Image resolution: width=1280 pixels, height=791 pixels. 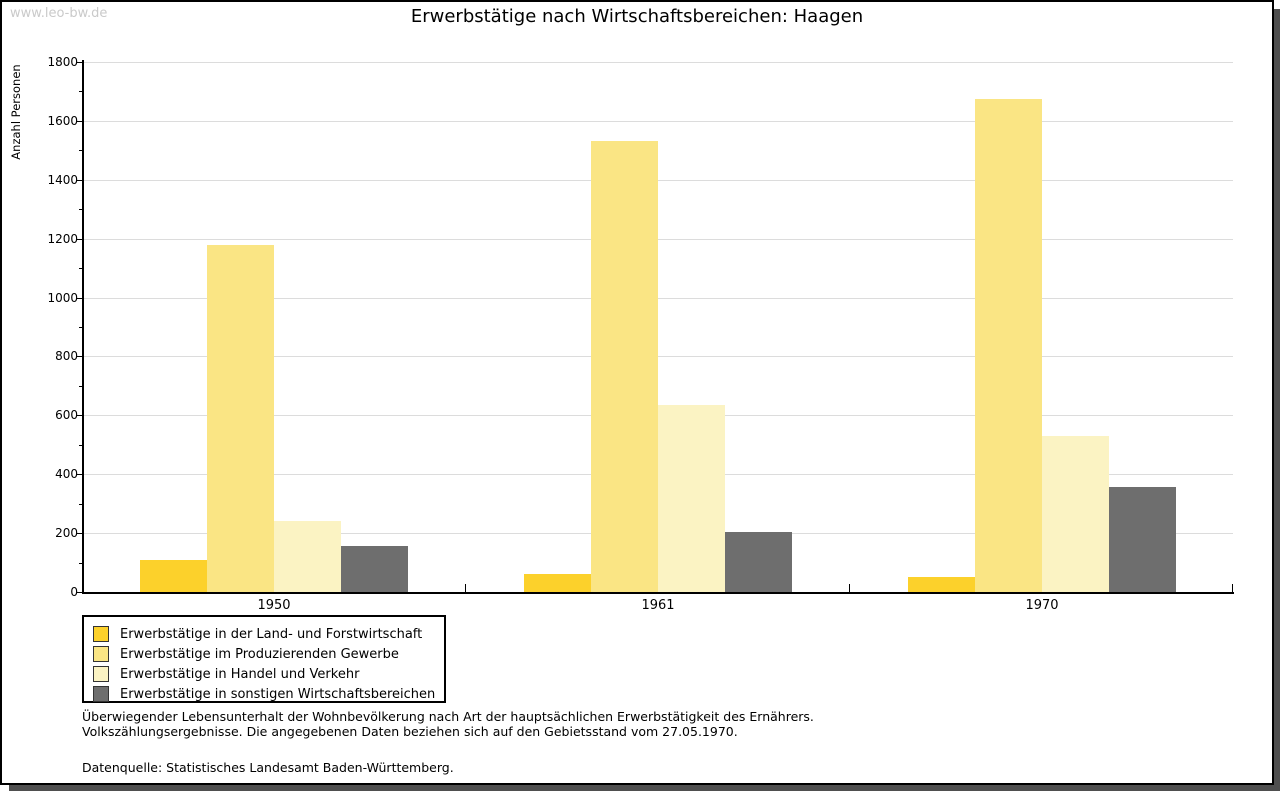 I want to click on y-tick-label: 1400, so click(x=62, y=180).